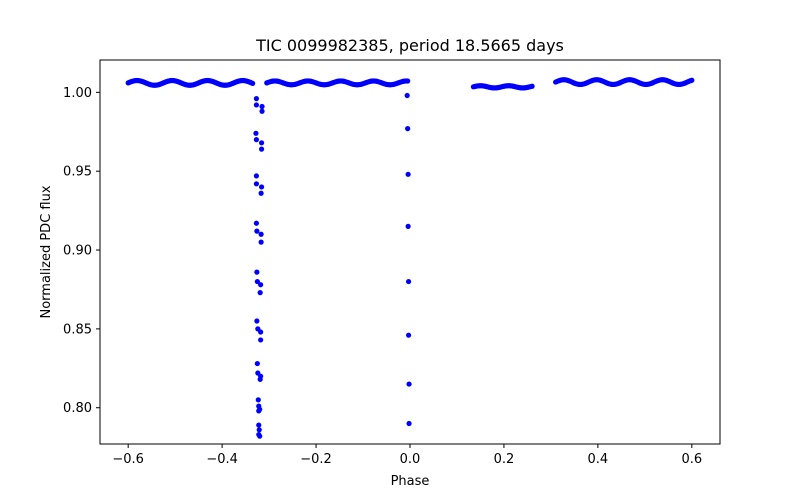 This screenshot has height=500, width=800. What do you see at coordinates (410, 481) in the screenshot?
I see `x-axis-label: Phase` at bounding box center [410, 481].